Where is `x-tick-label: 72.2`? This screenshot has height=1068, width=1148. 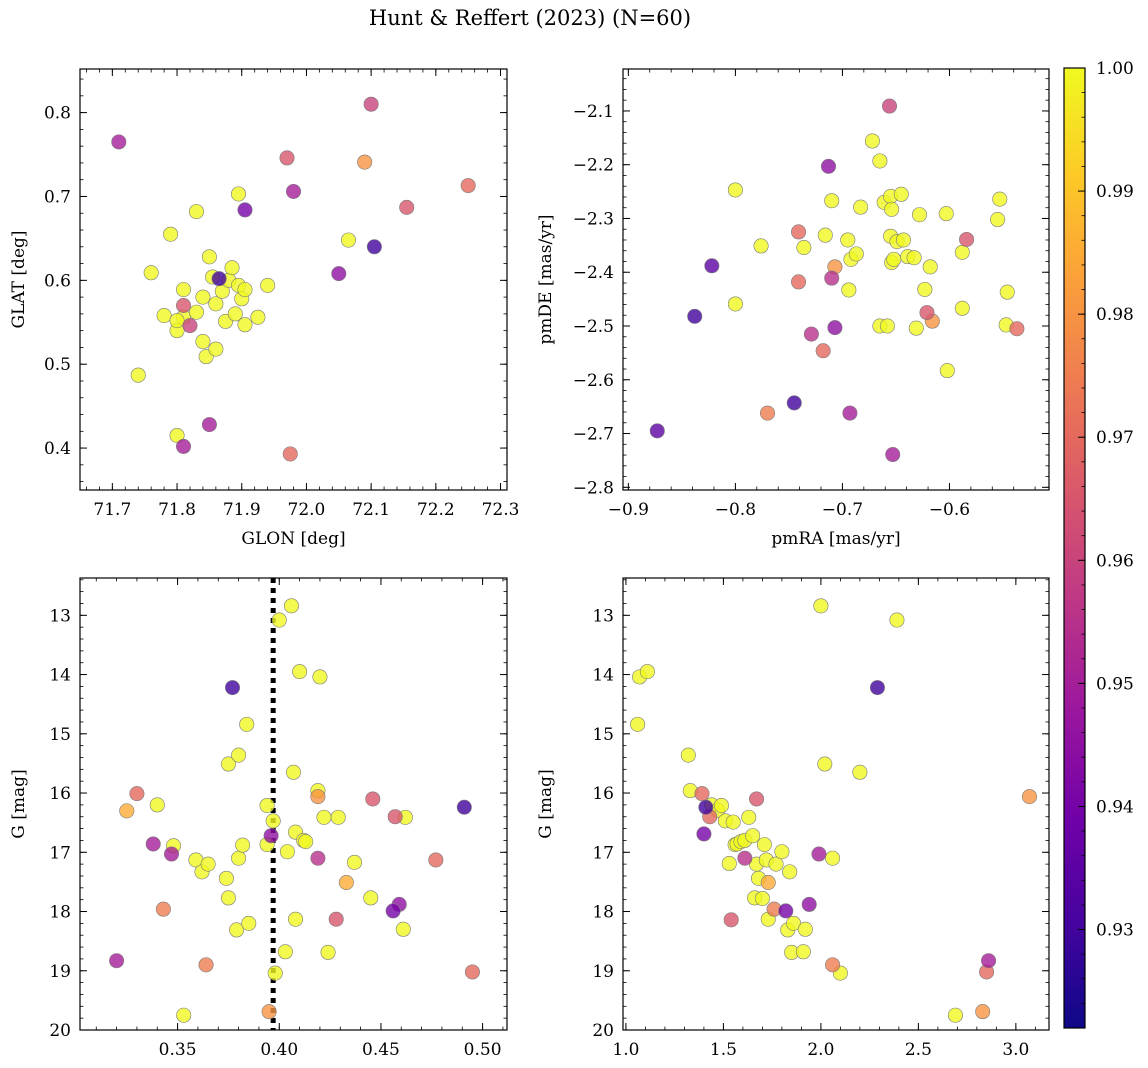 x-tick-label: 72.2 is located at coordinates (436, 510).